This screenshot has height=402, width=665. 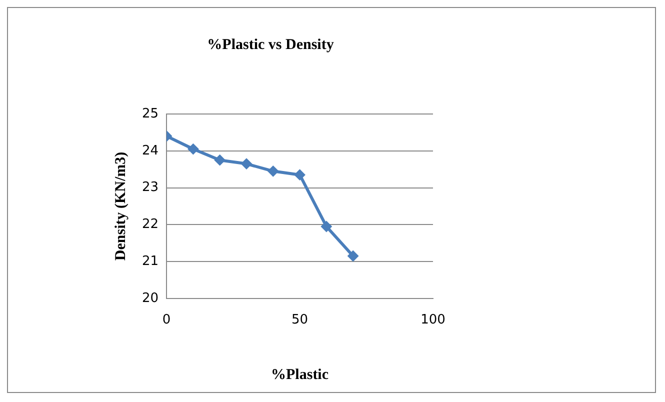 I want to click on y-axis-title: Density (KN/m3), so click(x=120, y=206).